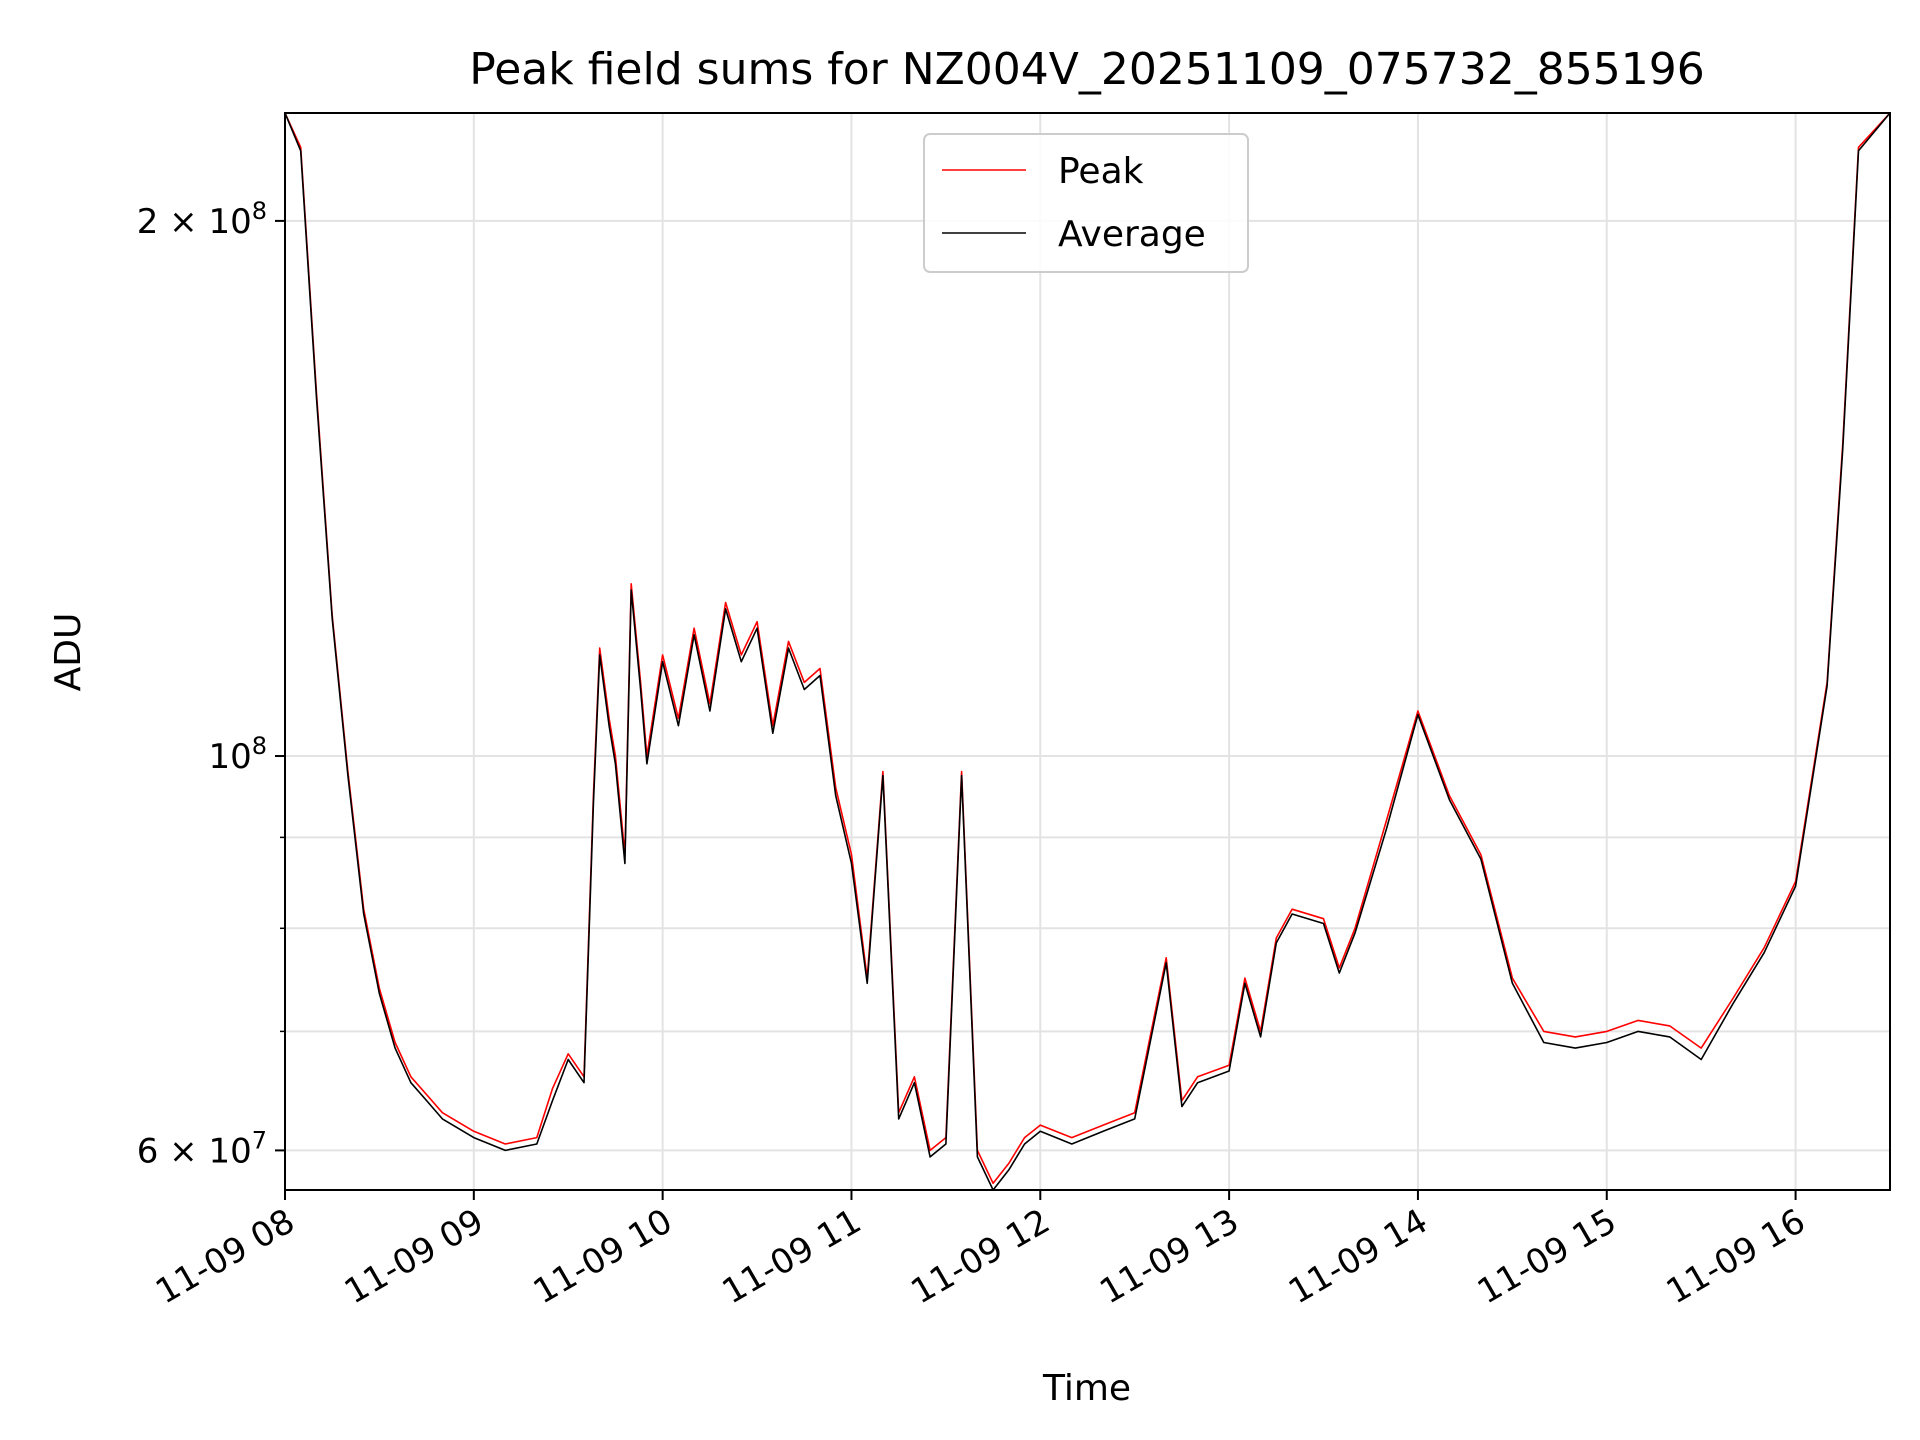 The height and width of the screenshot is (1440, 1920). Describe the element at coordinates (202, 1148) in the screenshot. I see `y-tick-label: 6 × 107` at that location.